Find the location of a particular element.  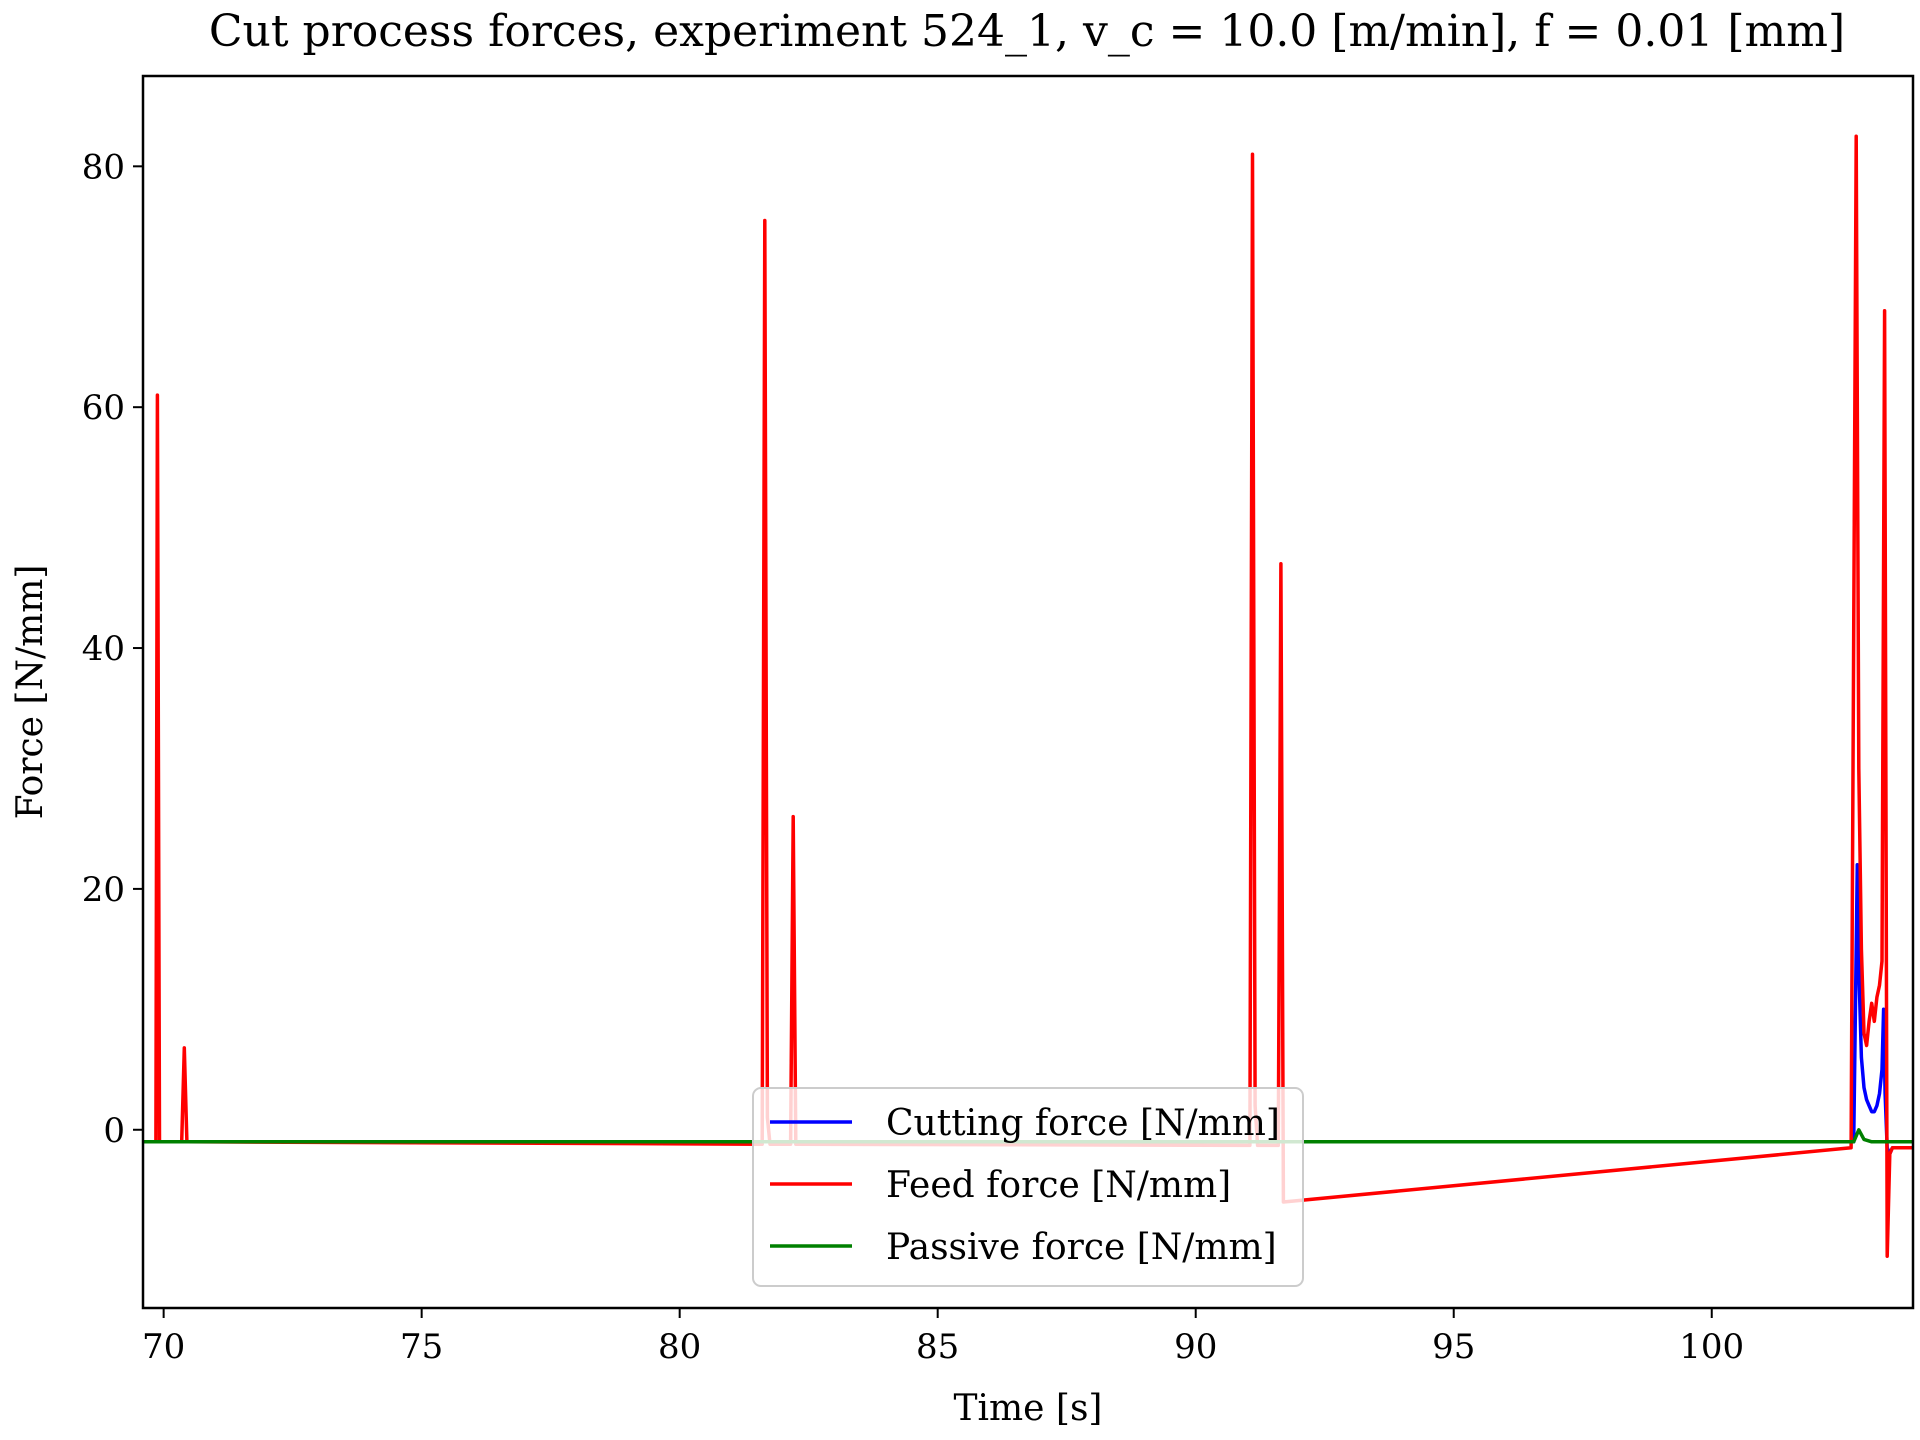

y-axis: 0 20 40 60 80 is located at coordinates (112, 649).